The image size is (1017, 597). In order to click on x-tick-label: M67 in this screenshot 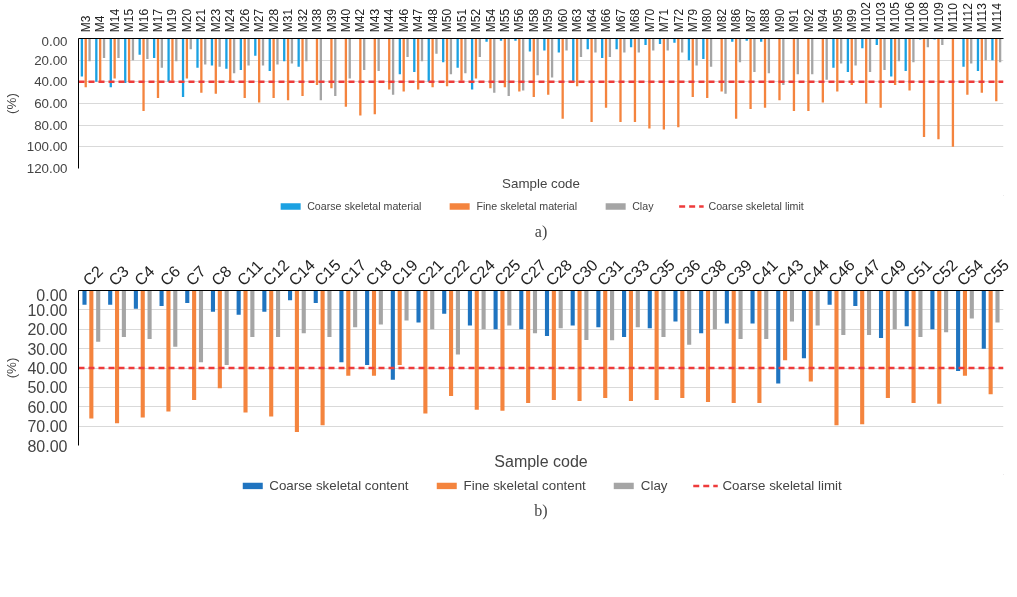, I will do `click(620, 20)`.